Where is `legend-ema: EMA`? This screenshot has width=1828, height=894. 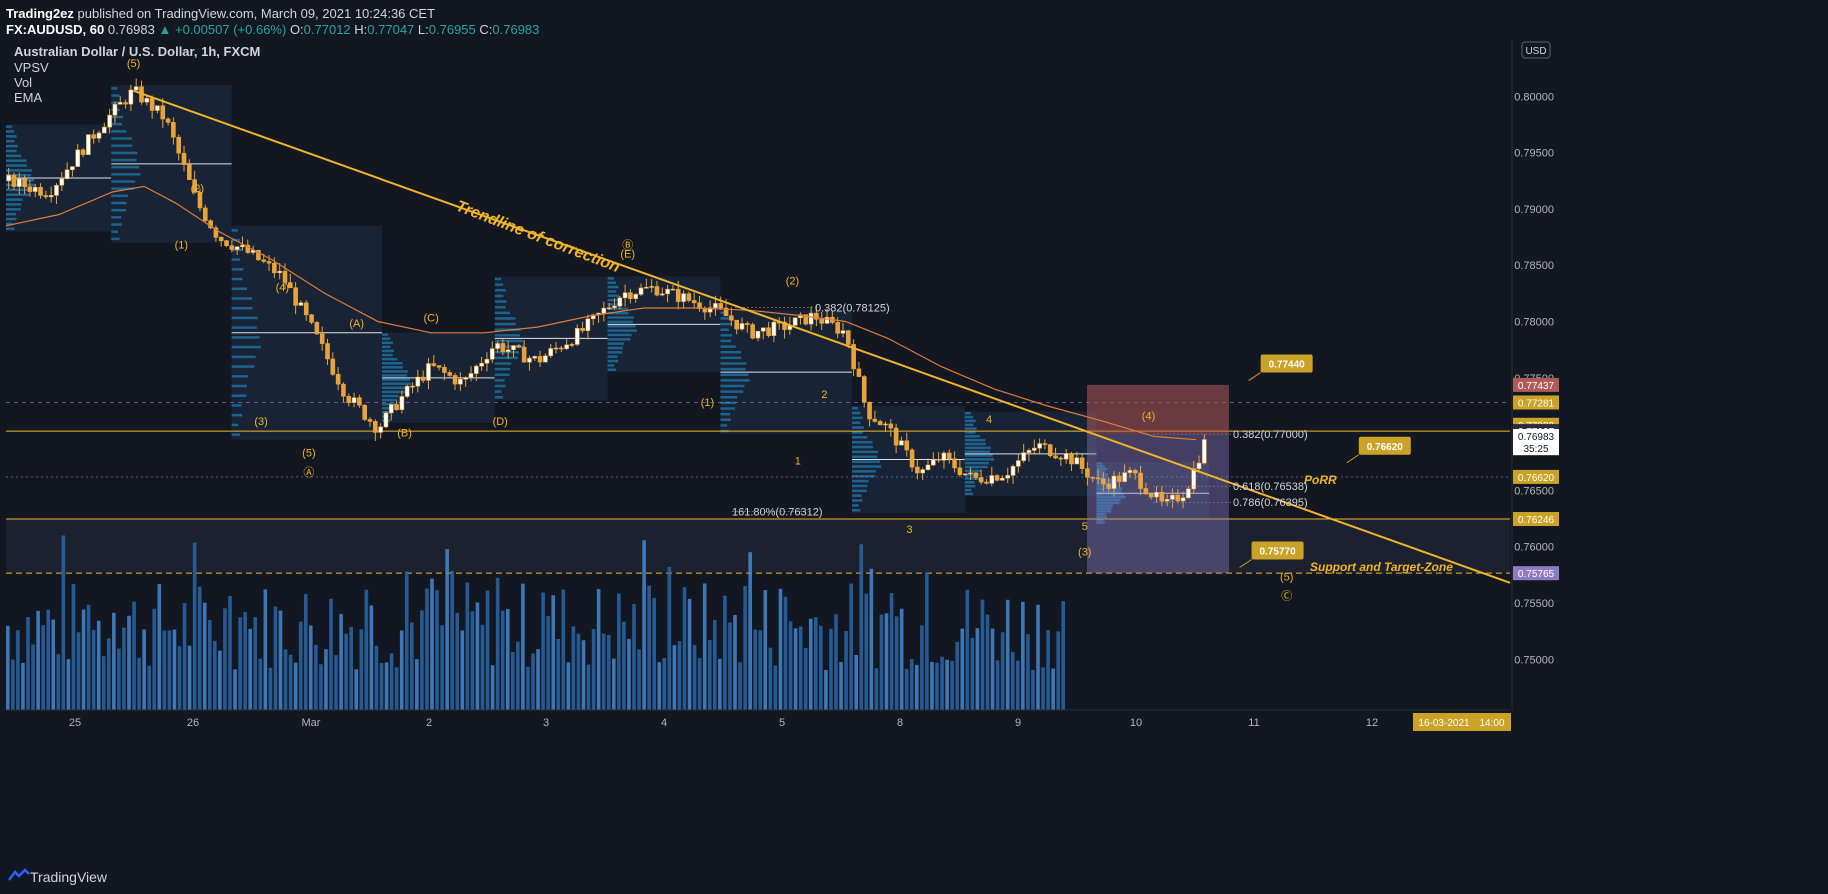
legend-ema: EMA is located at coordinates (28, 97).